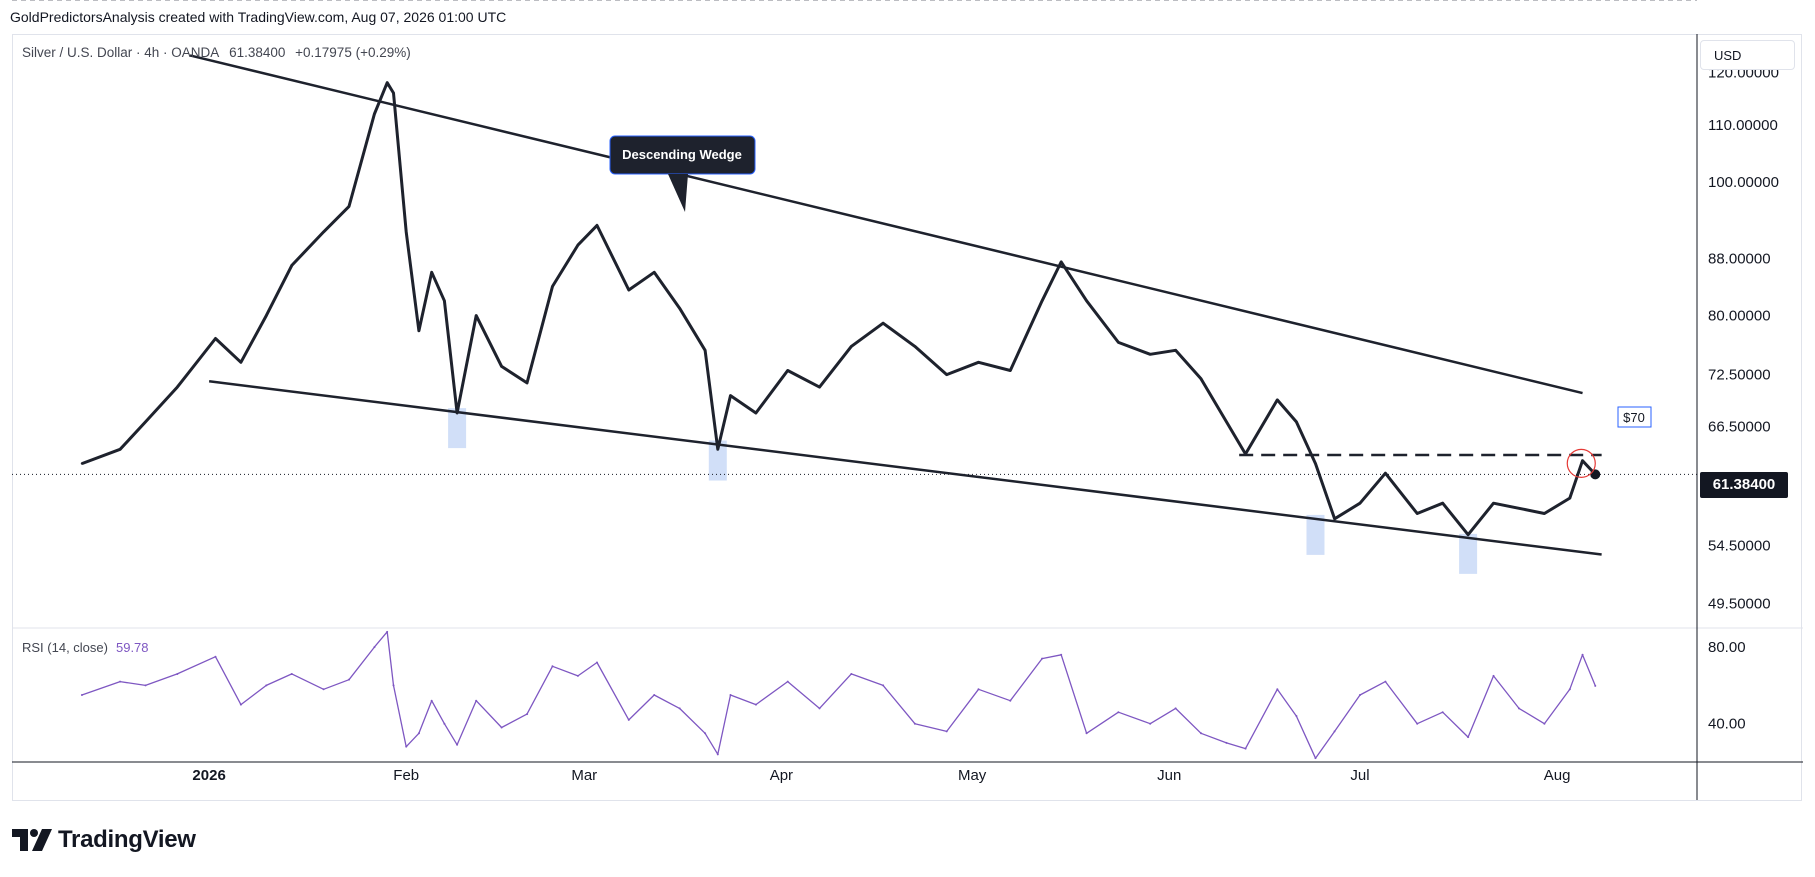  Describe the element at coordinates (1557, 775) in the screenshot. I see `time-tick-label: Aug` at that location.